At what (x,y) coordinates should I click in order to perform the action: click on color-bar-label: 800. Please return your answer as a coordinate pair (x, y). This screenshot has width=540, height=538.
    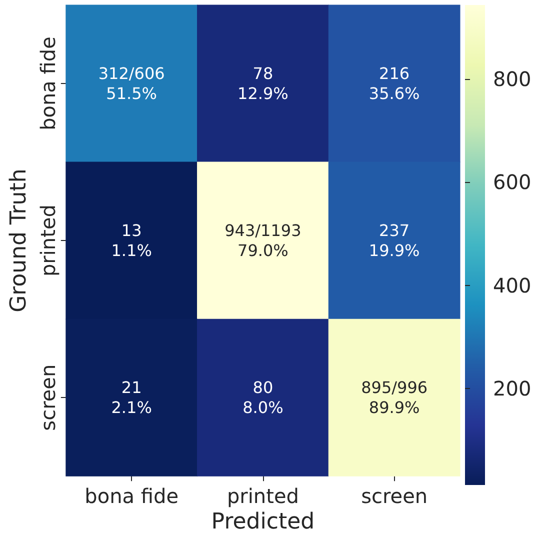
    Looking at the image, I should click on (512, 78).